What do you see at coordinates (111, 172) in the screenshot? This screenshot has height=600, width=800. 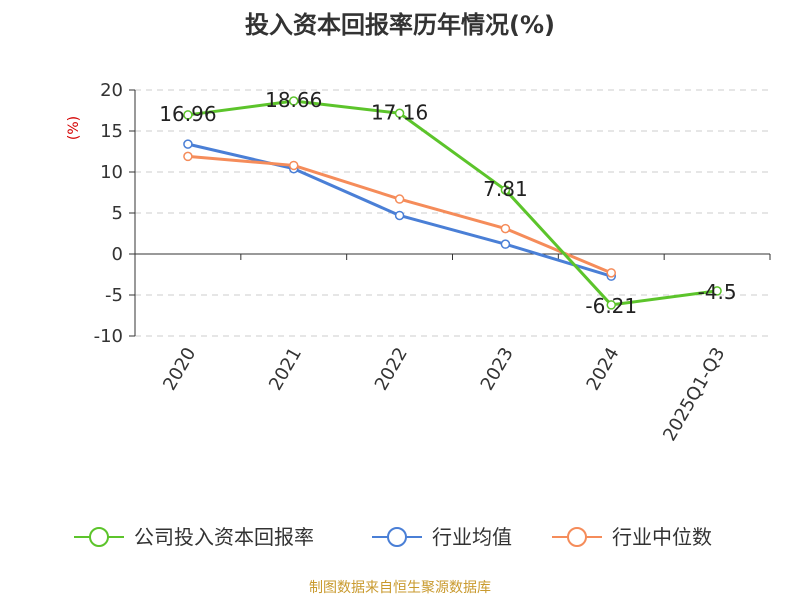 I see `y-tick-label: 10` at bounding box center [111, 172].